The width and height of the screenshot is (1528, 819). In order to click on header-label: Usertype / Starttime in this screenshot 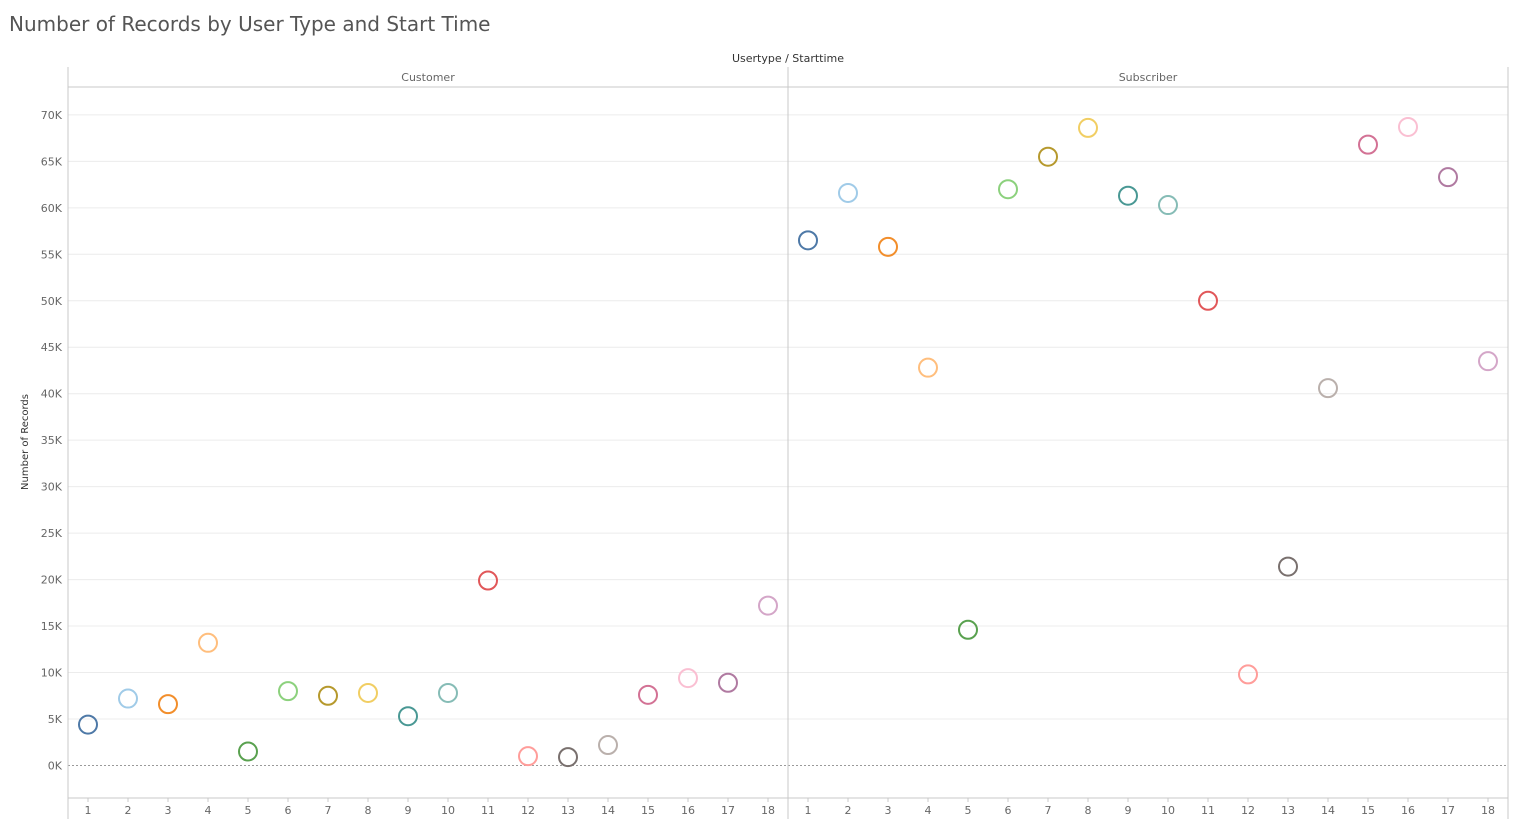, I will do `click(788, 58)`.